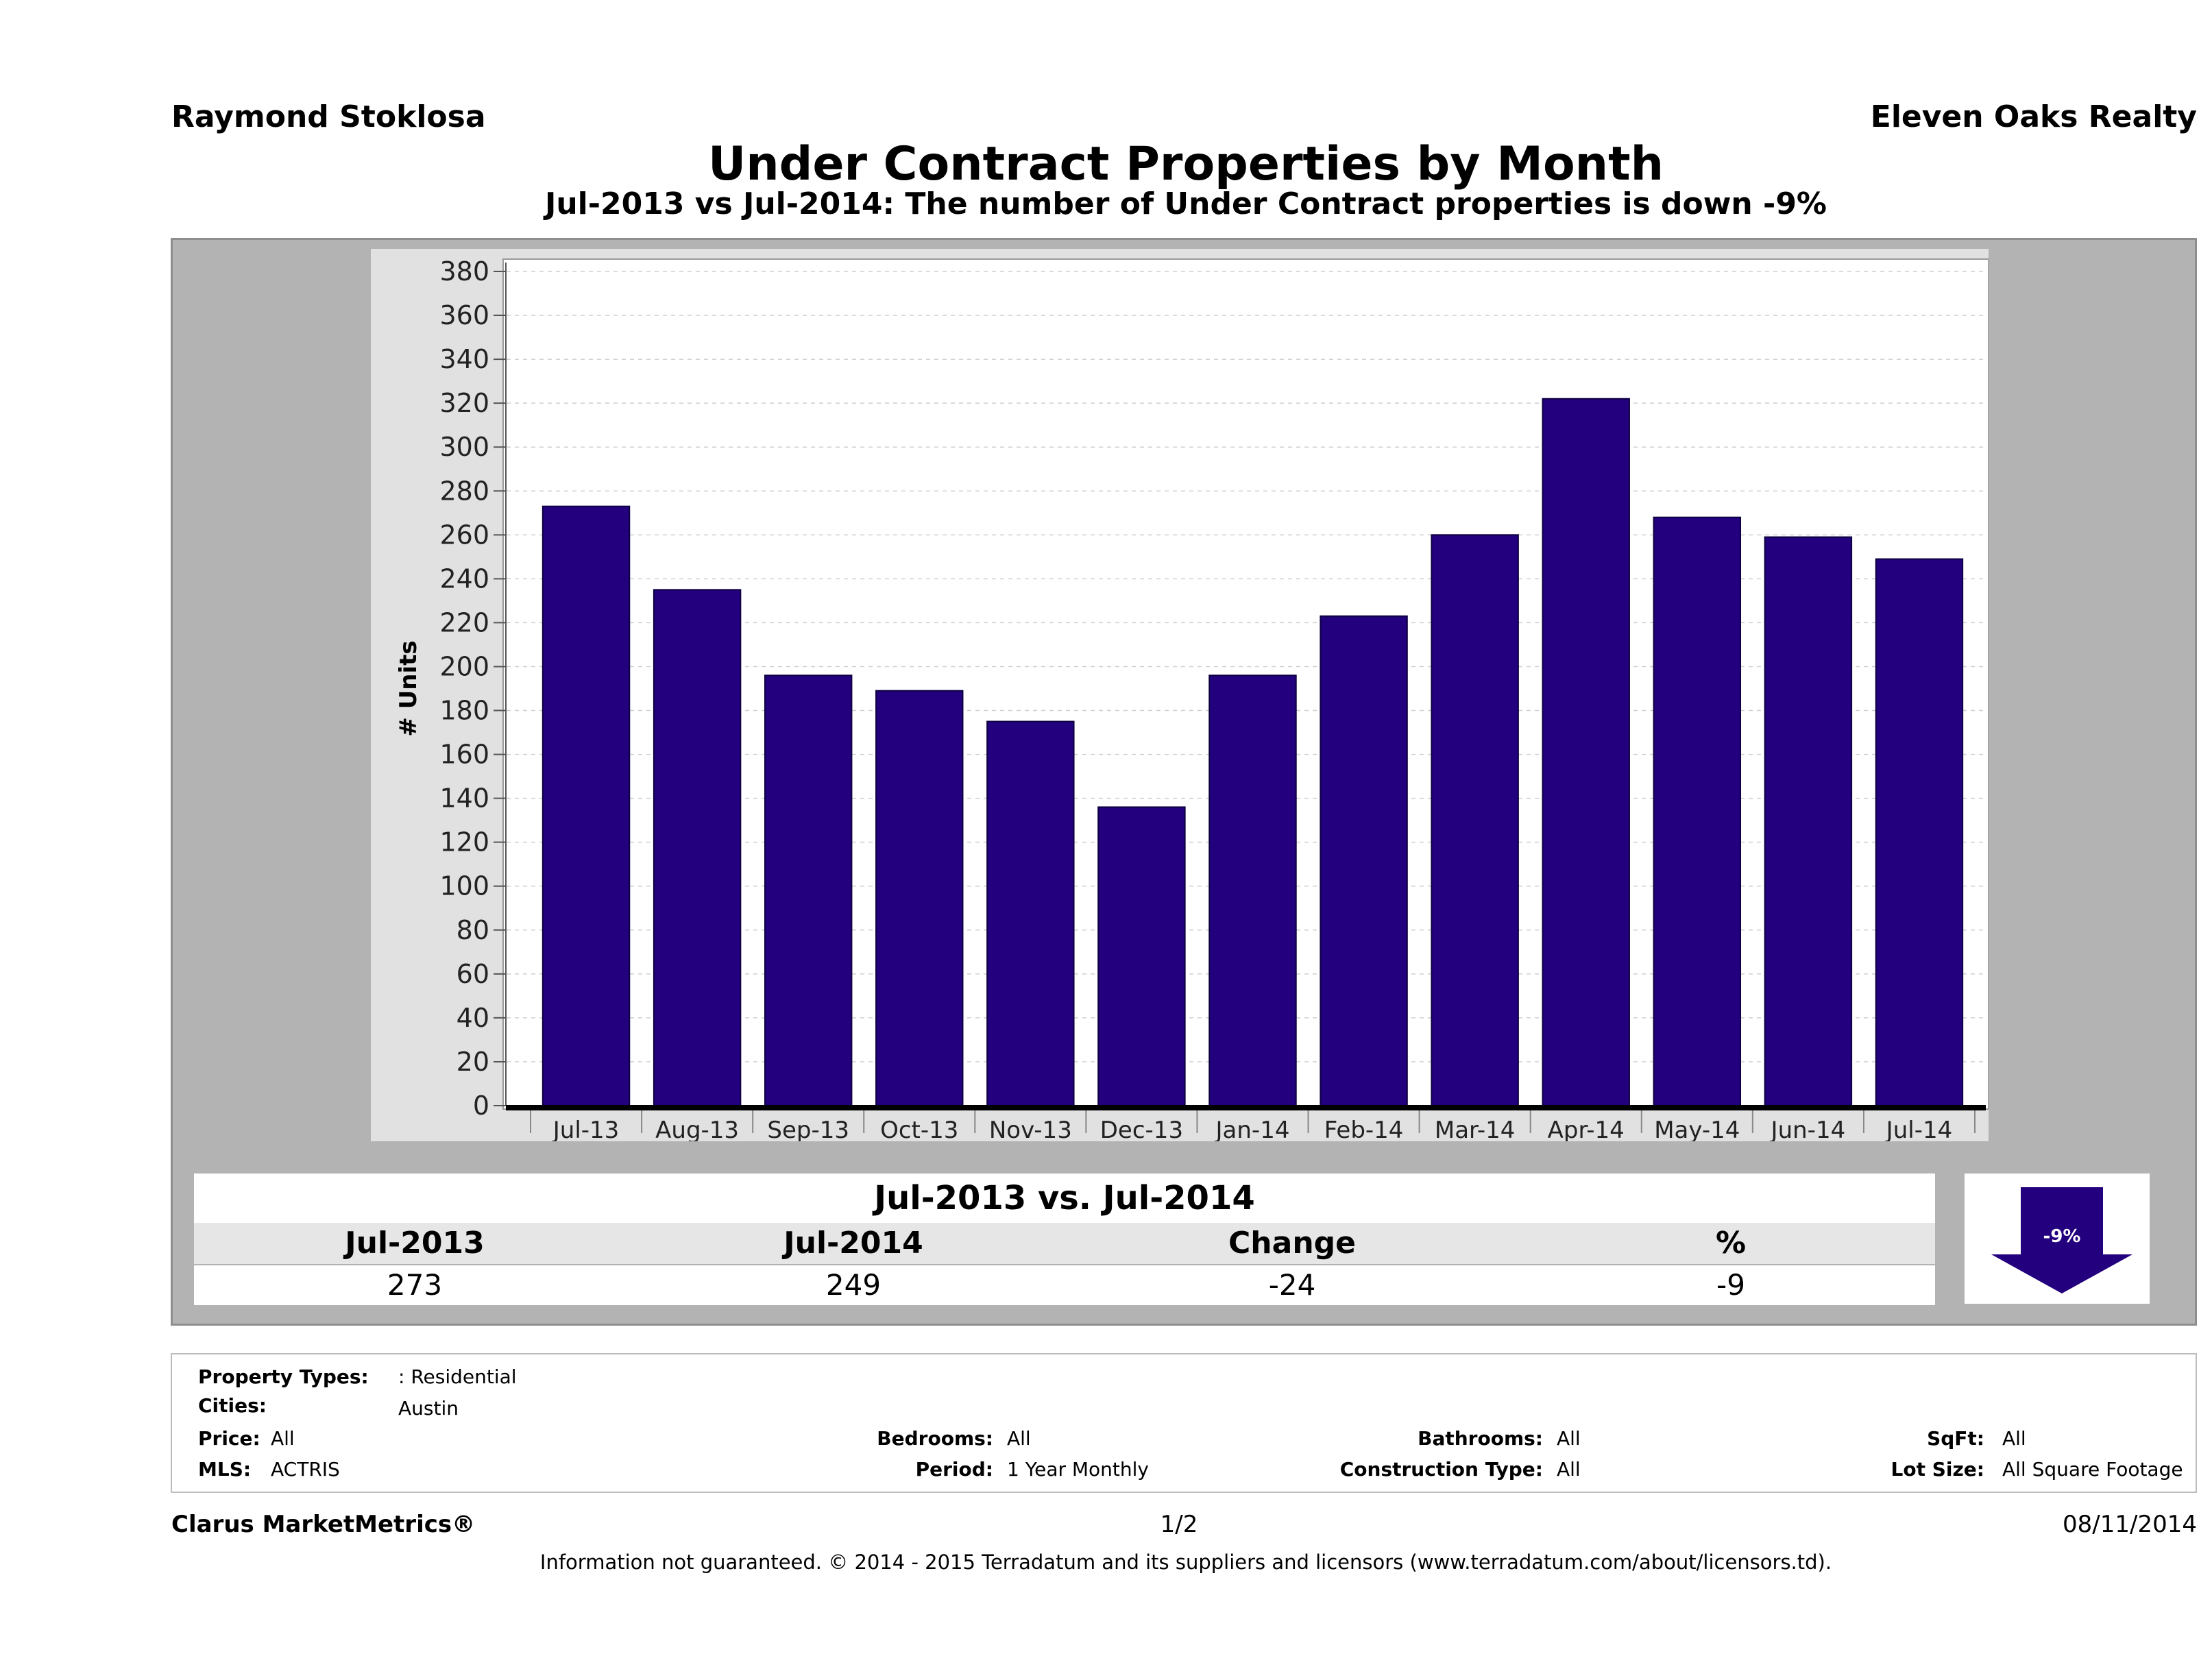  What do you see at coordinates (229, 1438) in the screenshot?
I see `price-label: Price:` at bounding box center [229, 1438].